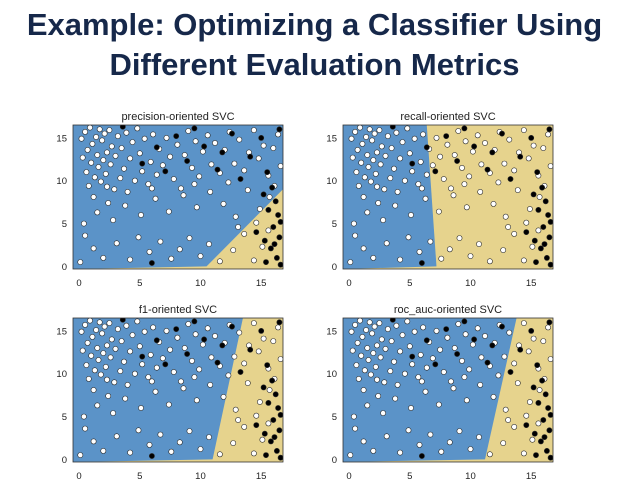 This screenshot has height=496, width=629. Describe the element at coordinates (178, 197) in the screenshot. I see `negative-region` at that location.